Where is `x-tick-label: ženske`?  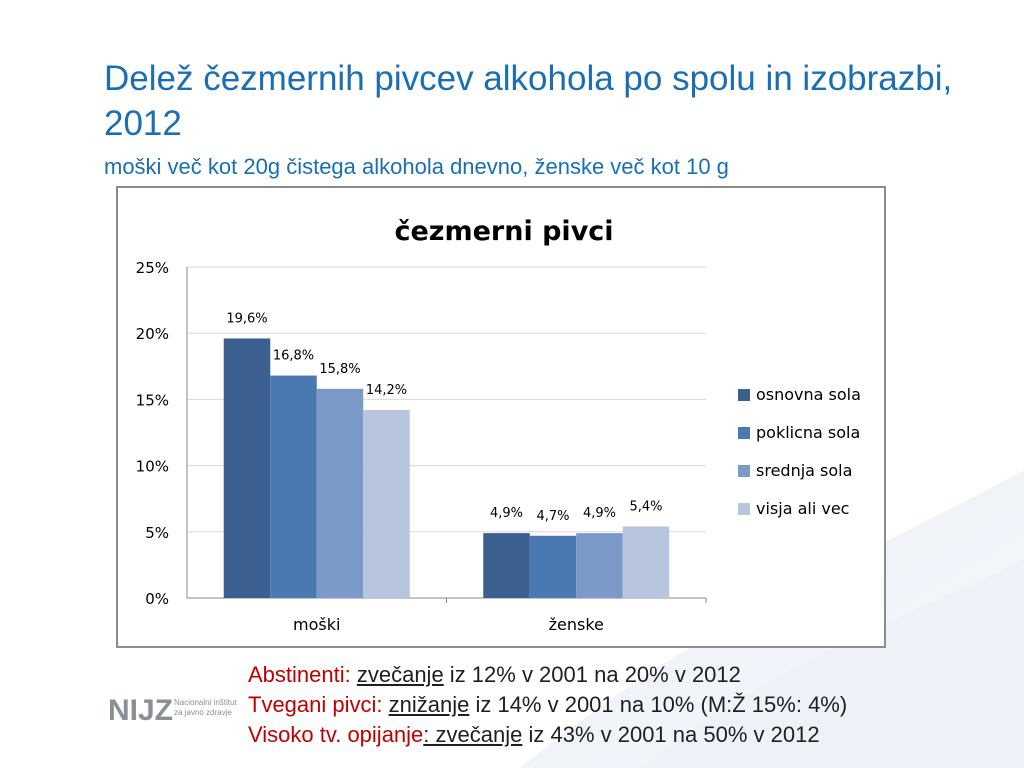
x-tick-label: ženske is located at coordinates (576, 624).